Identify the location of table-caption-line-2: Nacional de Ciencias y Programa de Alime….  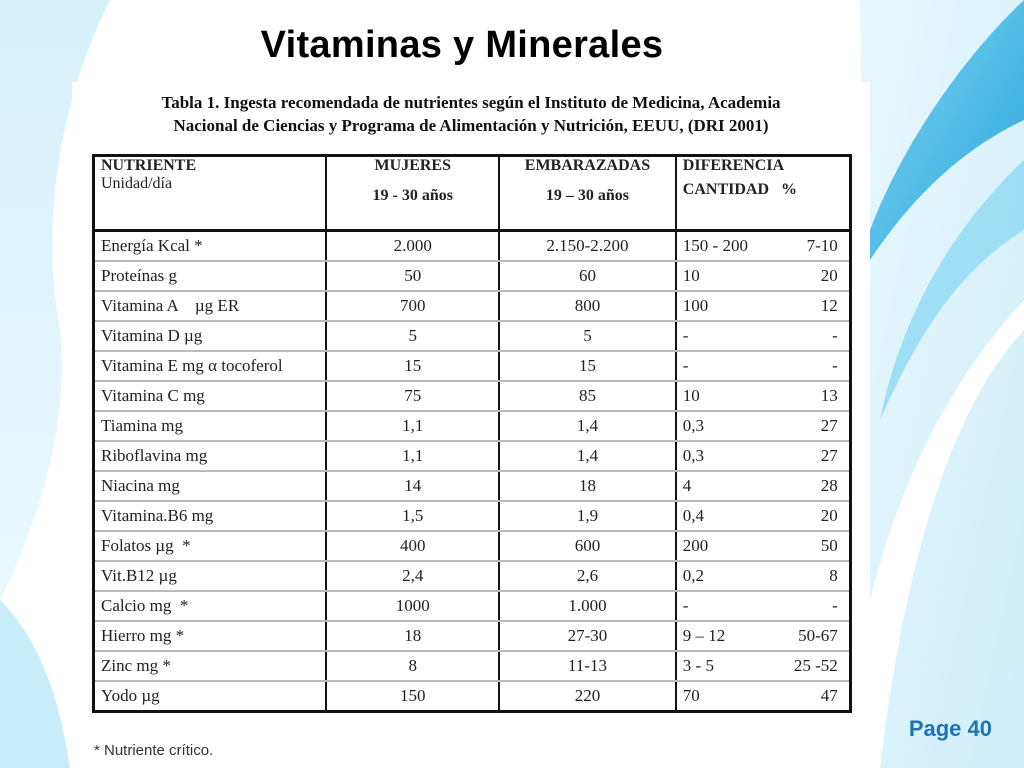
(471, 125).